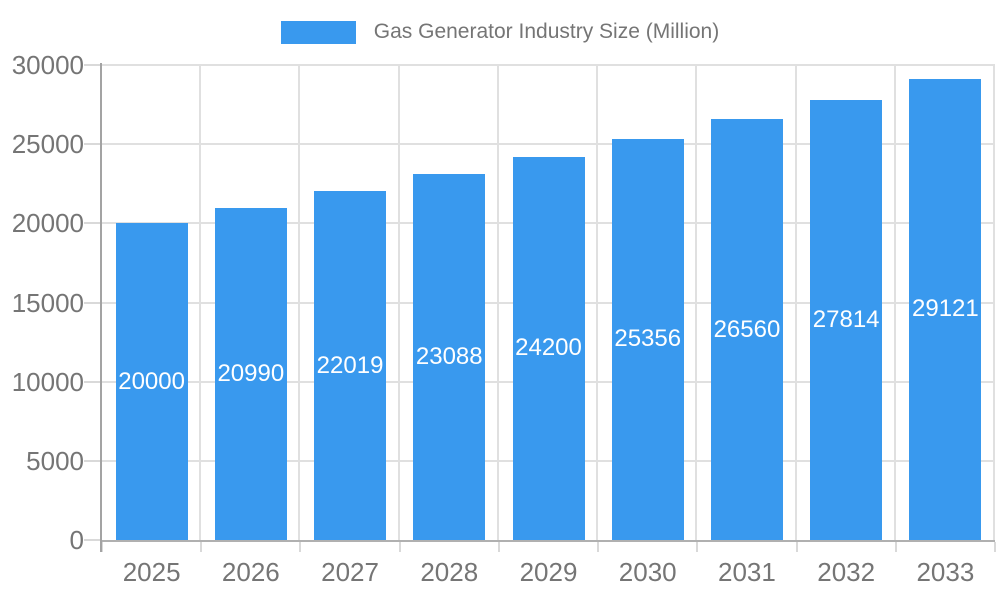 The width and height of the screenshot is (1000, 600). I want to click on y-axis-tick-label: 0, so click(76, 540).